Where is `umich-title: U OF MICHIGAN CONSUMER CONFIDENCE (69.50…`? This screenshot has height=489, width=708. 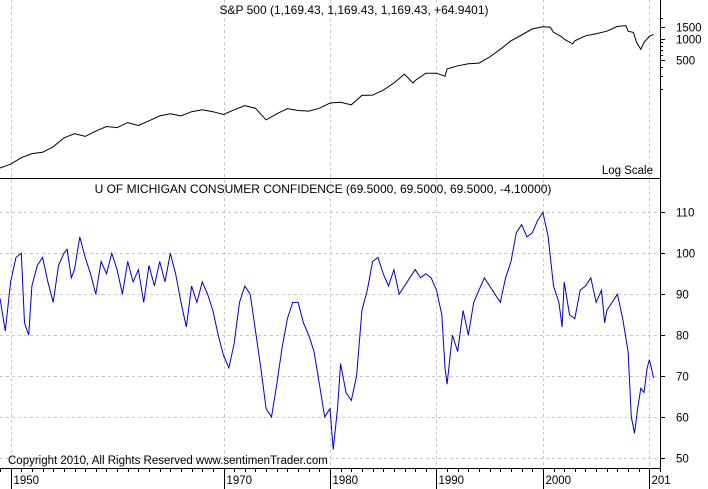 umich-title: U OF MICHIGAN CONSUMER CONFIDENCE (69.50… is located at coordinates (323, 189).